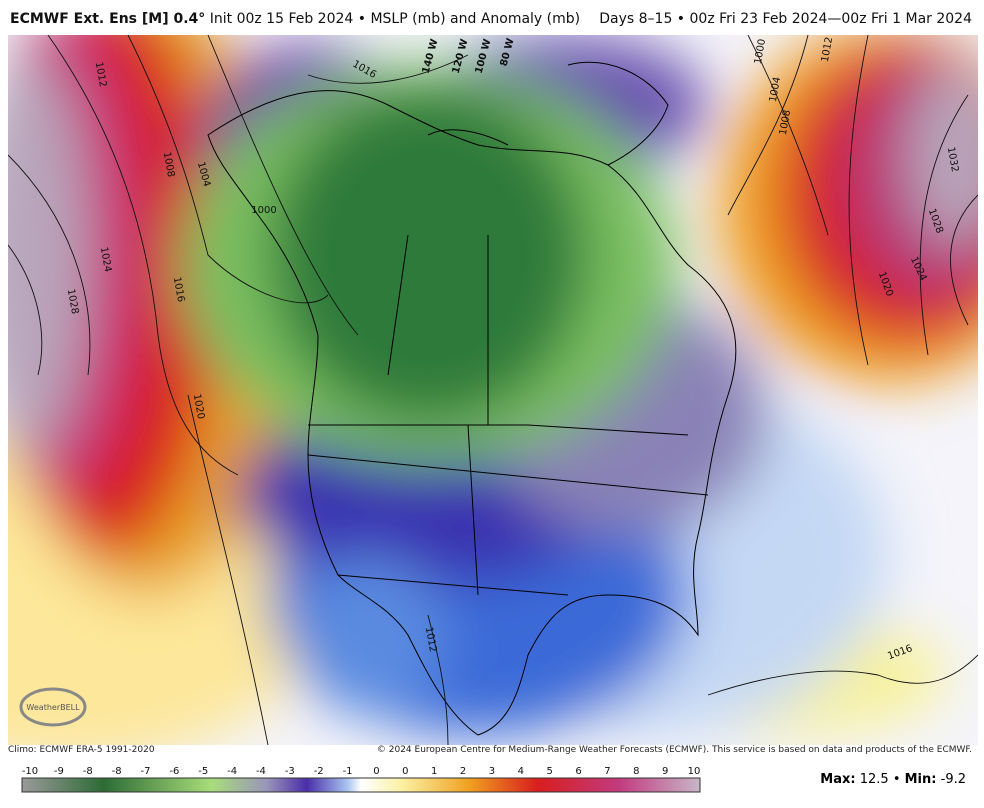 Image resolution: width=984 pixels, height=808 pixels. I want to click on colorbar-label: -5, so click(203, 771).